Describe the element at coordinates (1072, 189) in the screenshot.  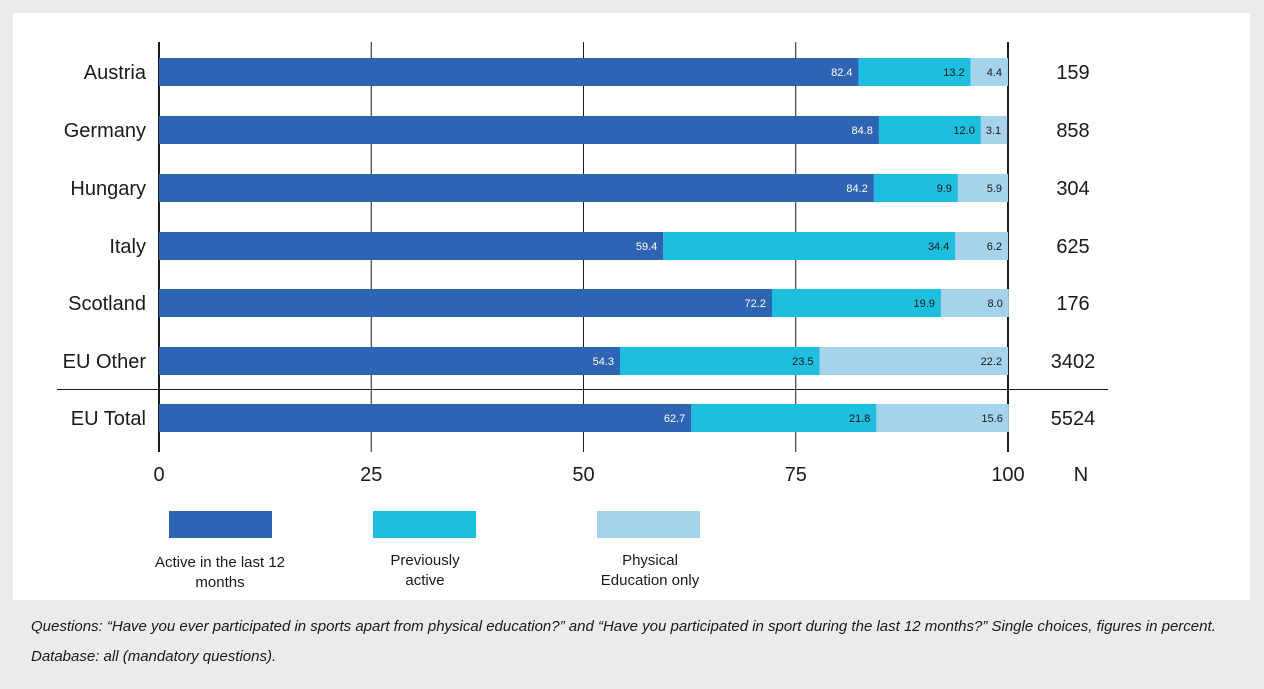
I see `n-value: 304` at that location.